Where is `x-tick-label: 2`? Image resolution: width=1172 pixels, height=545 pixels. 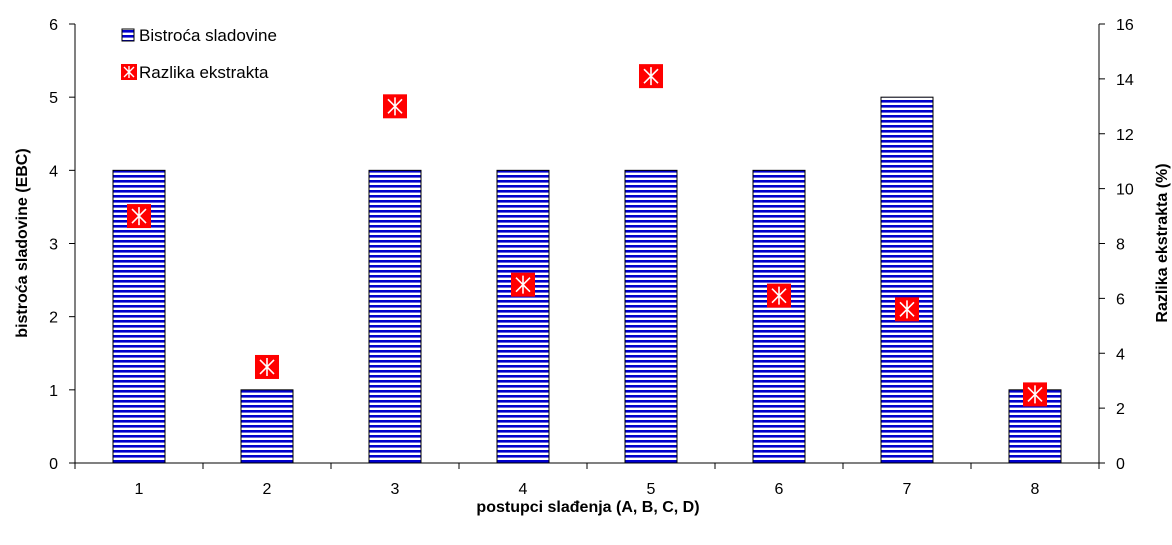
x-tick-label: 2 is located at coordinates (267, 489).